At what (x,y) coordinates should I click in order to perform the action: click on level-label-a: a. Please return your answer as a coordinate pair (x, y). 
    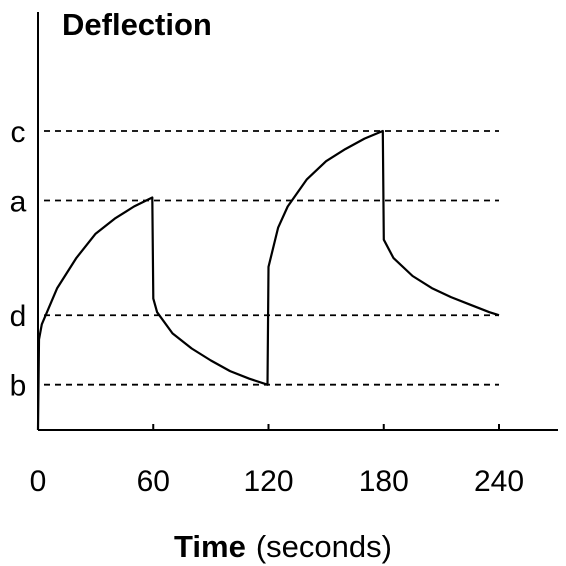
    Looking at the image, I should click on (18, 201).